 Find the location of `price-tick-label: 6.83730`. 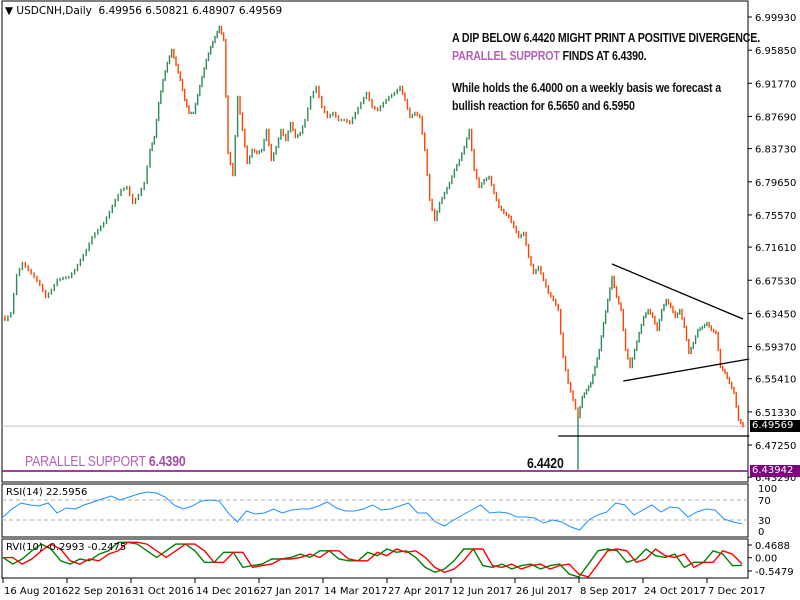

price-tick-label: 6.83730 is located at coordinates (775, 150).